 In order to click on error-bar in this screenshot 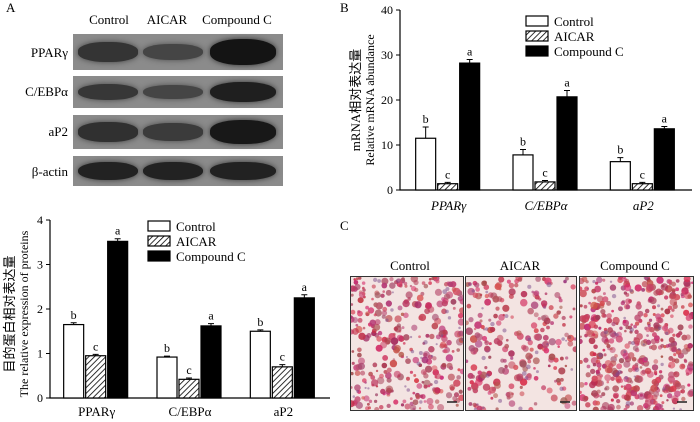, I will do `click(117, 240)`.